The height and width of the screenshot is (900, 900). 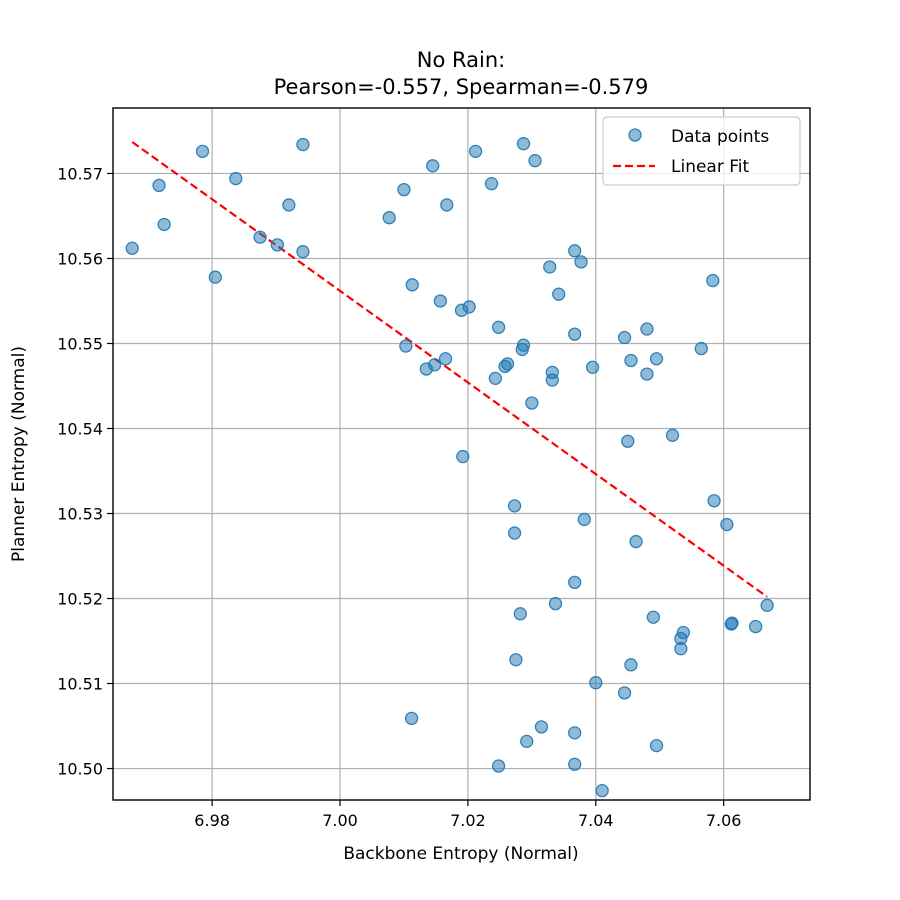 I want to click on x-tick-label: 7.04, so click(x=596, y=820).